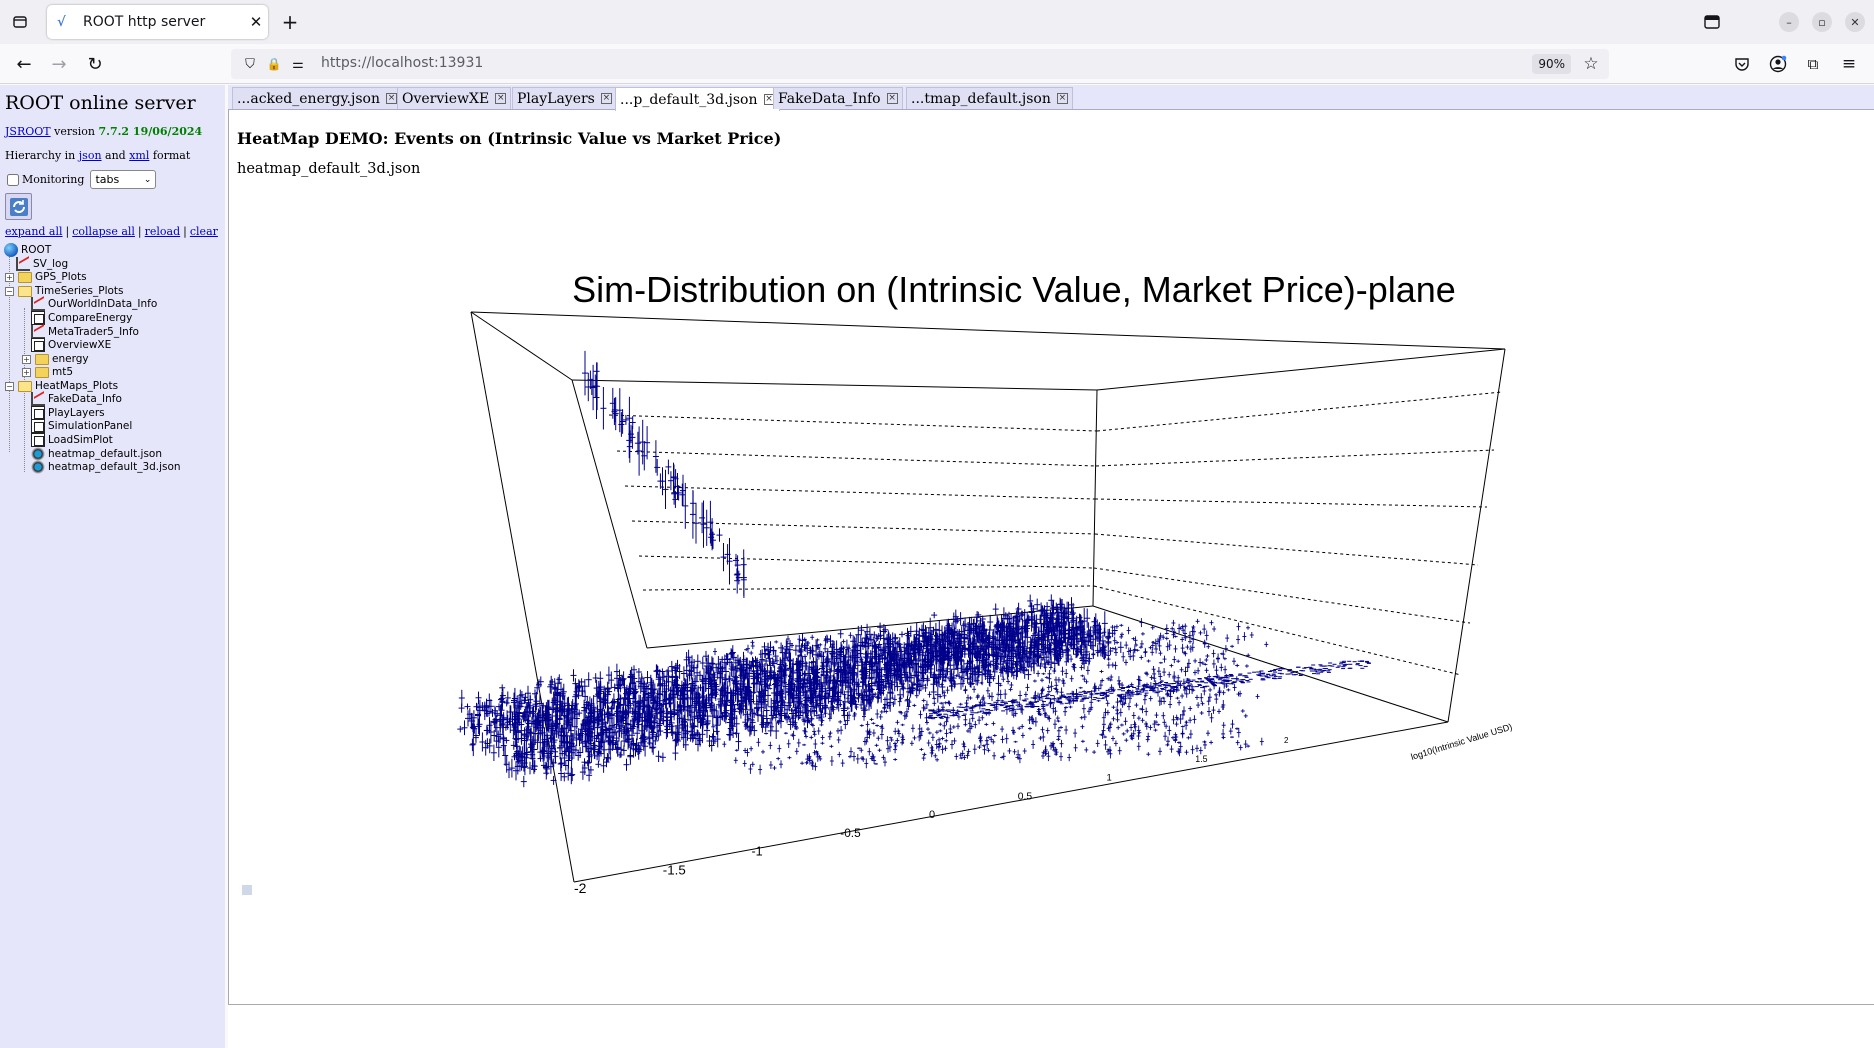 This screenshot has width=1874, height=1048. Describe the element at coordinates (446, 98) in the screenshot. I see `tab-label: OverviewXE` at that location.